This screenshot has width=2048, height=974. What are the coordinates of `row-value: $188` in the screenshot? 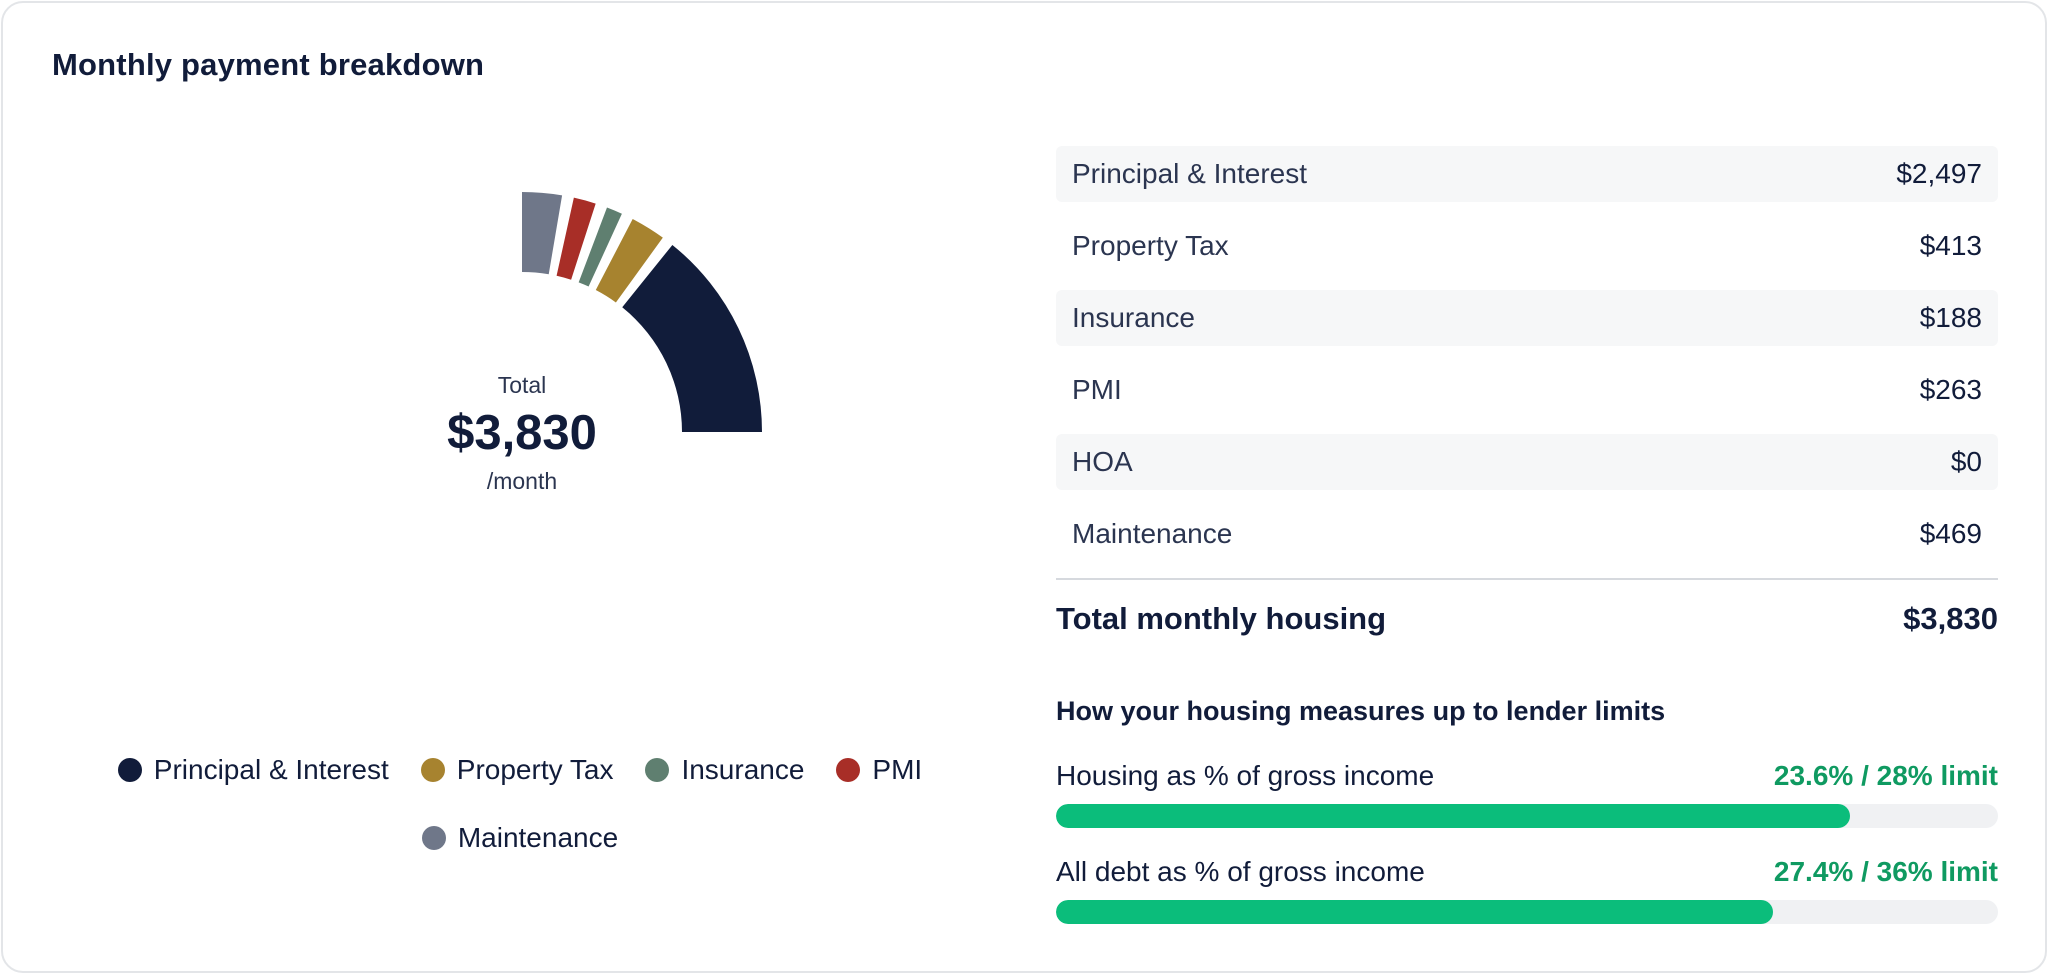 It's located at (1950, 317).